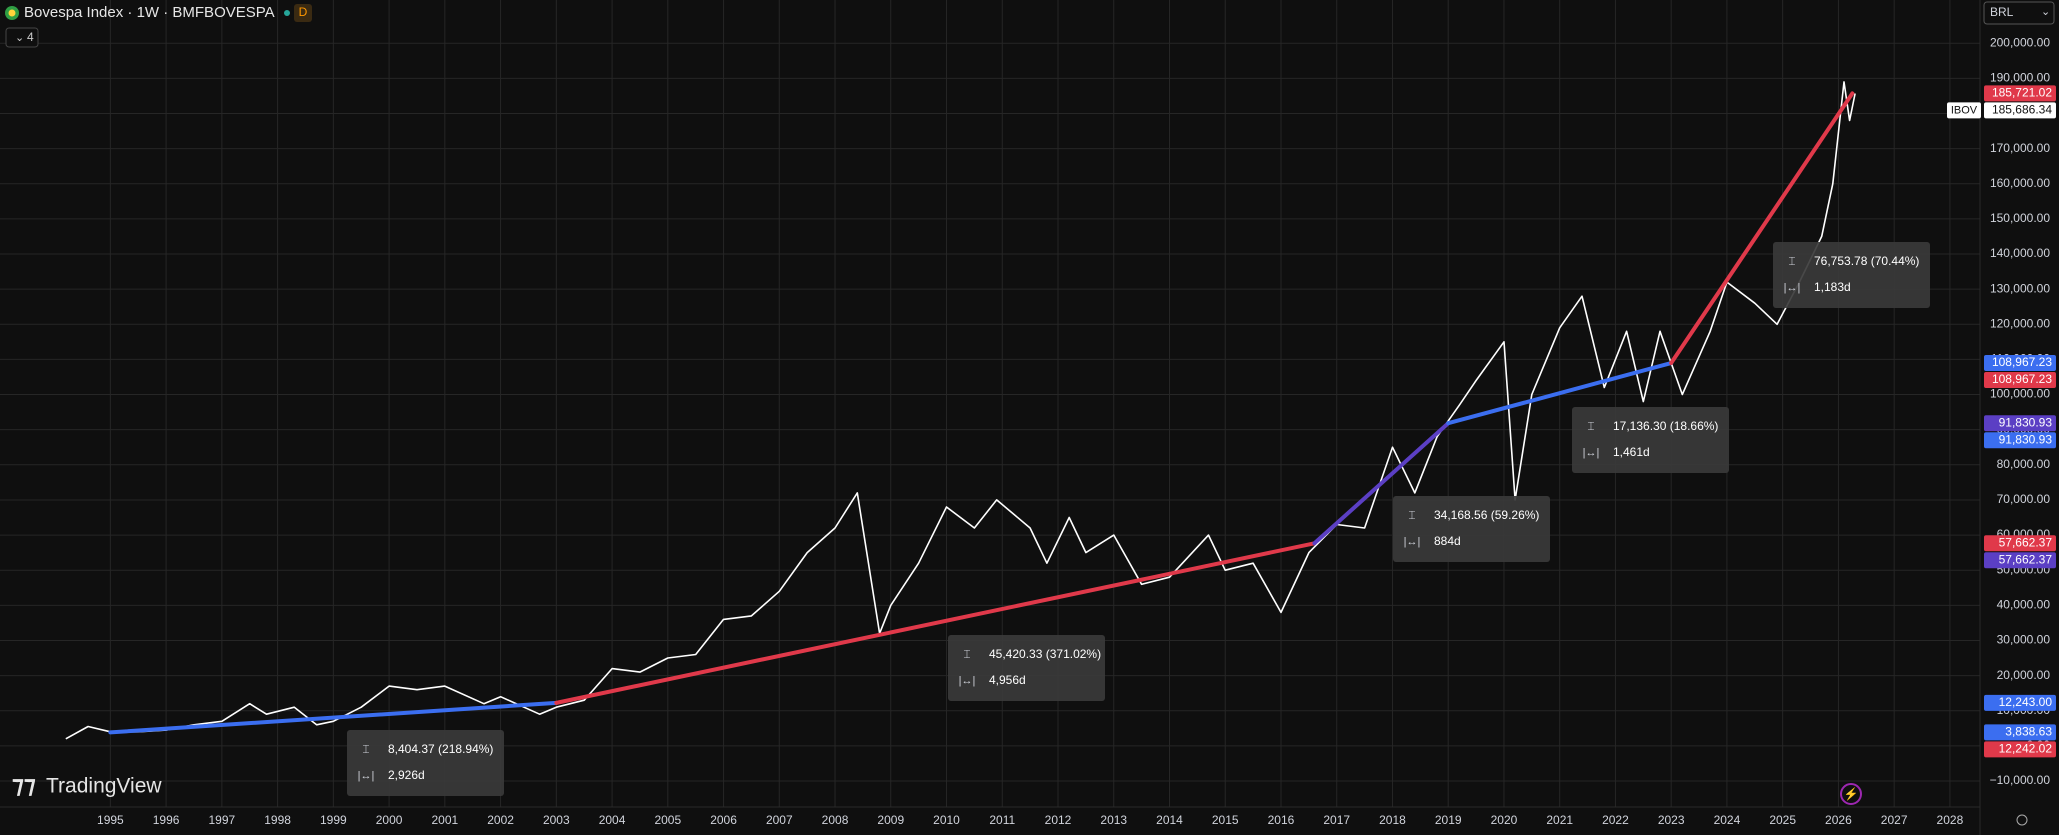 The height and width of the screenshot is (835, 2059). Describe the element at coordinates (277, 820) in the screenshot. I see `x-tick-label: 1998` at that location.